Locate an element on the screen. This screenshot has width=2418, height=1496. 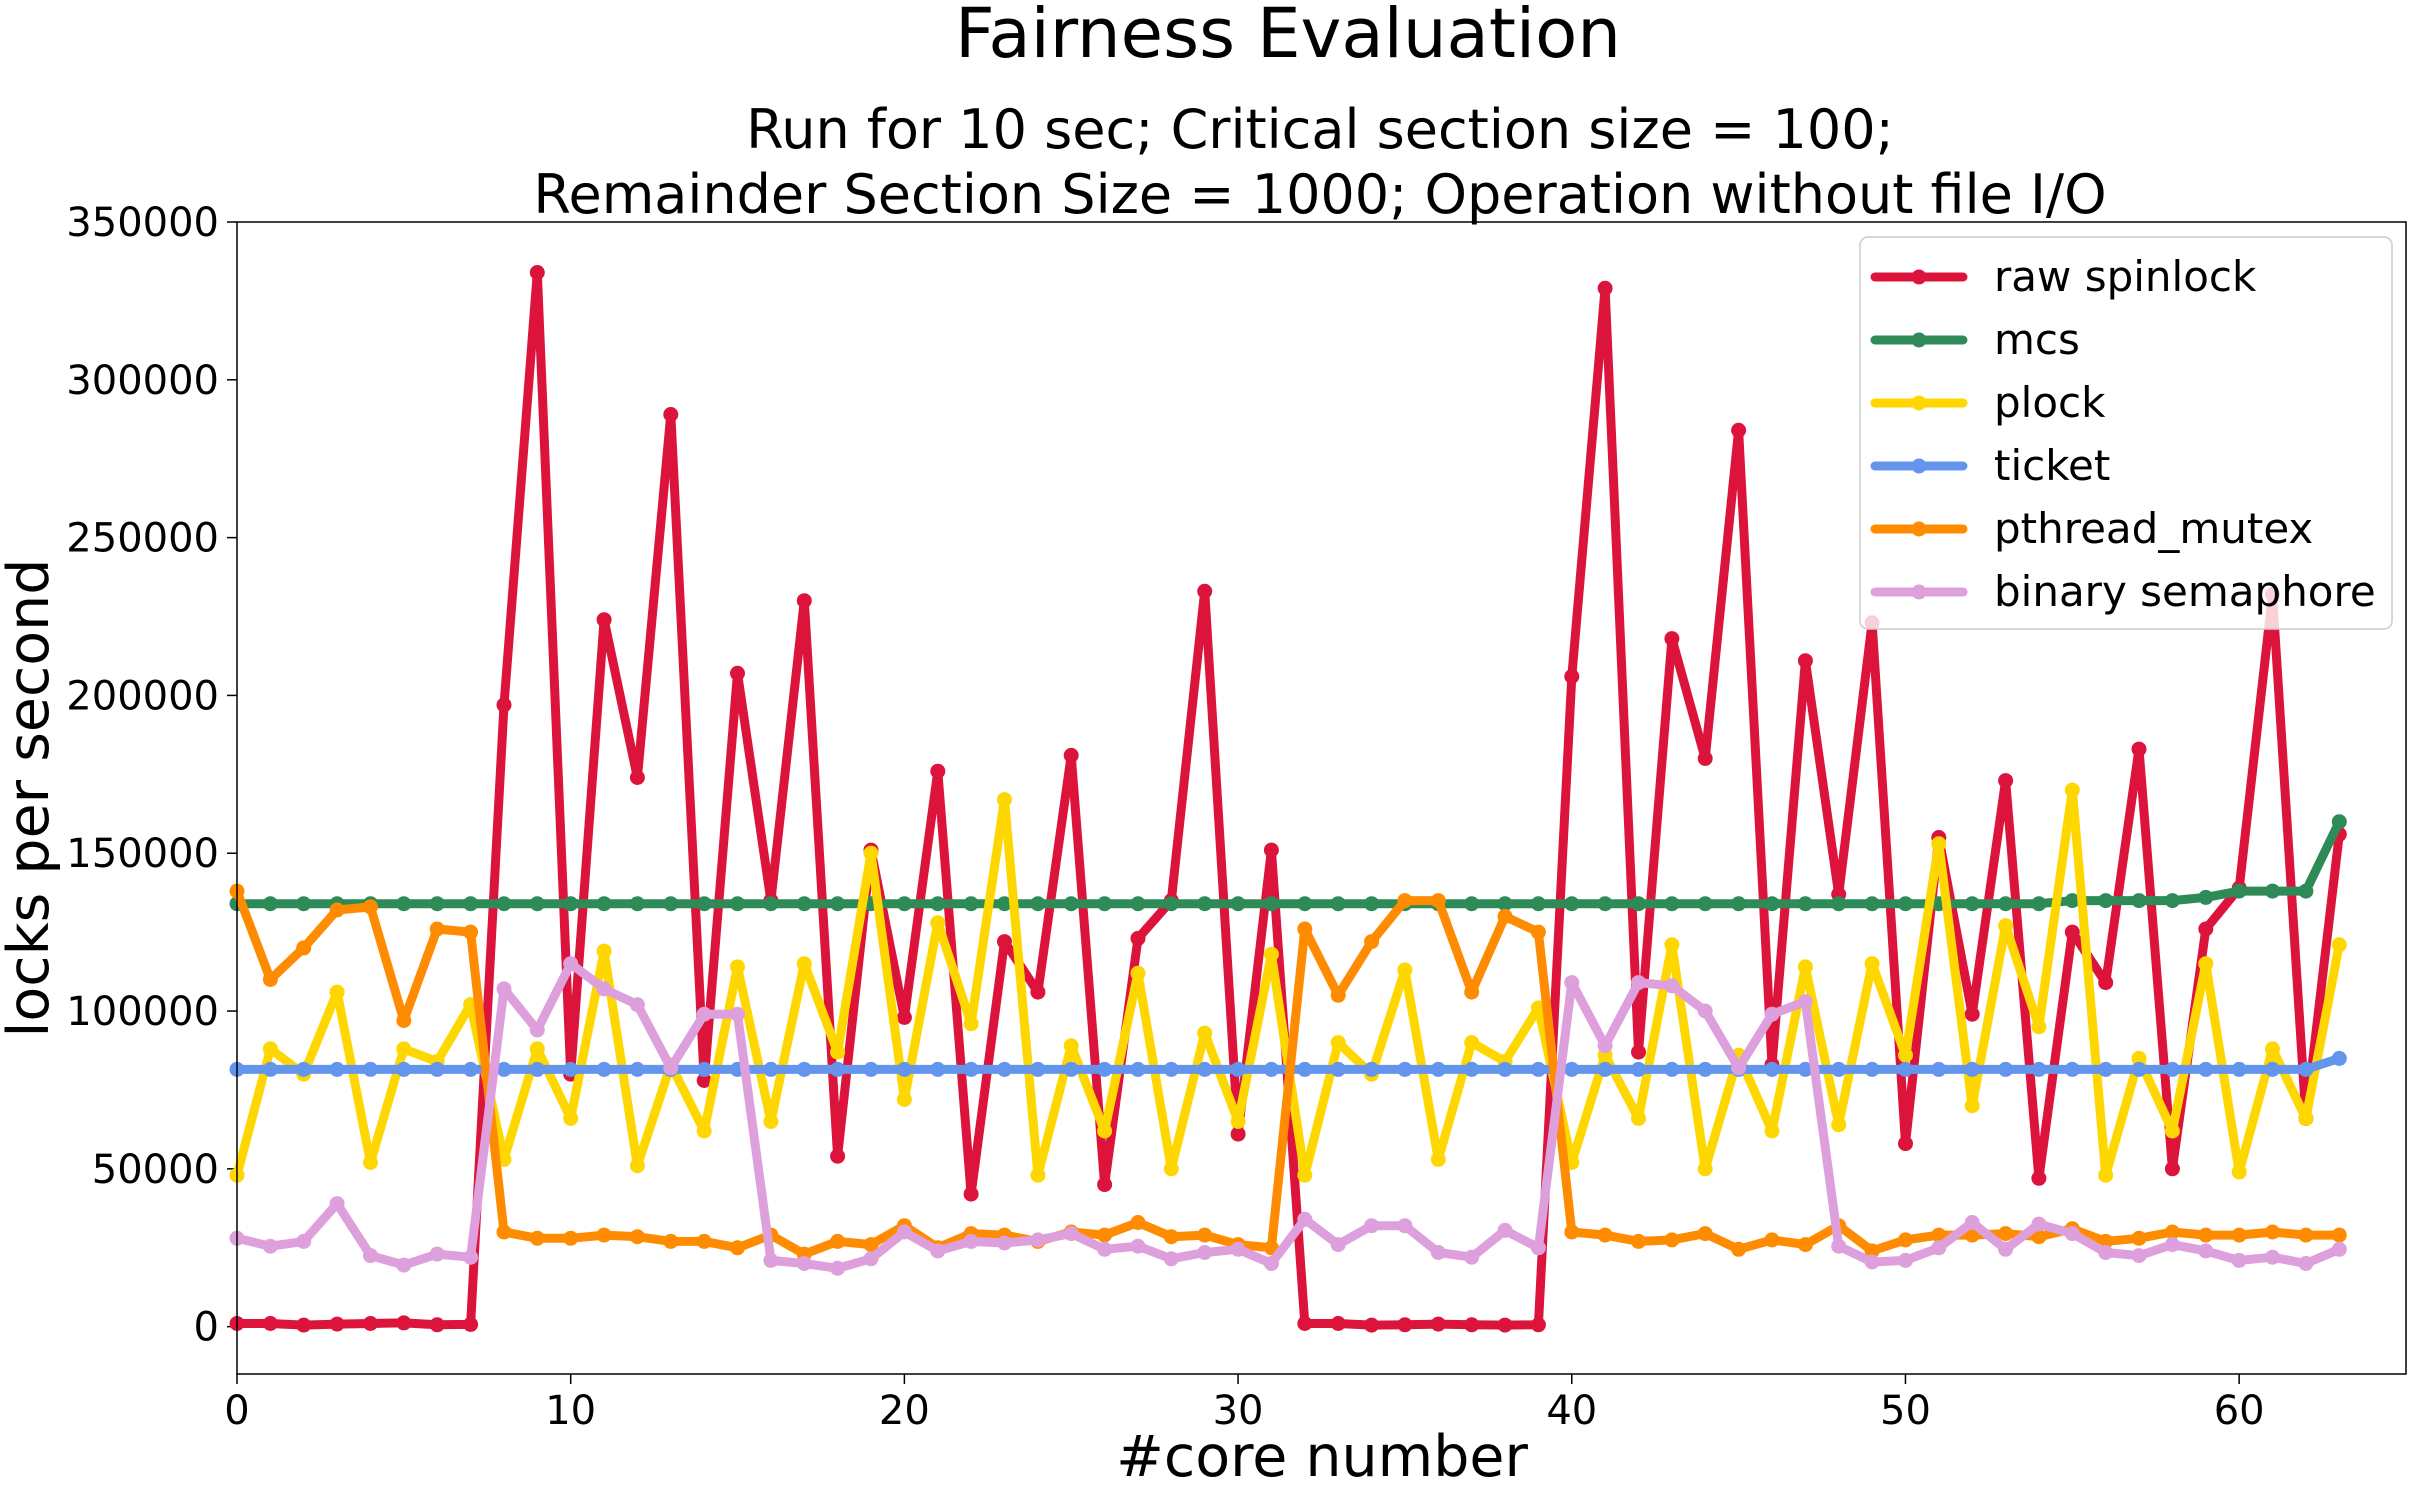
legend-label: ticket is located at coordinates (2052, 465).